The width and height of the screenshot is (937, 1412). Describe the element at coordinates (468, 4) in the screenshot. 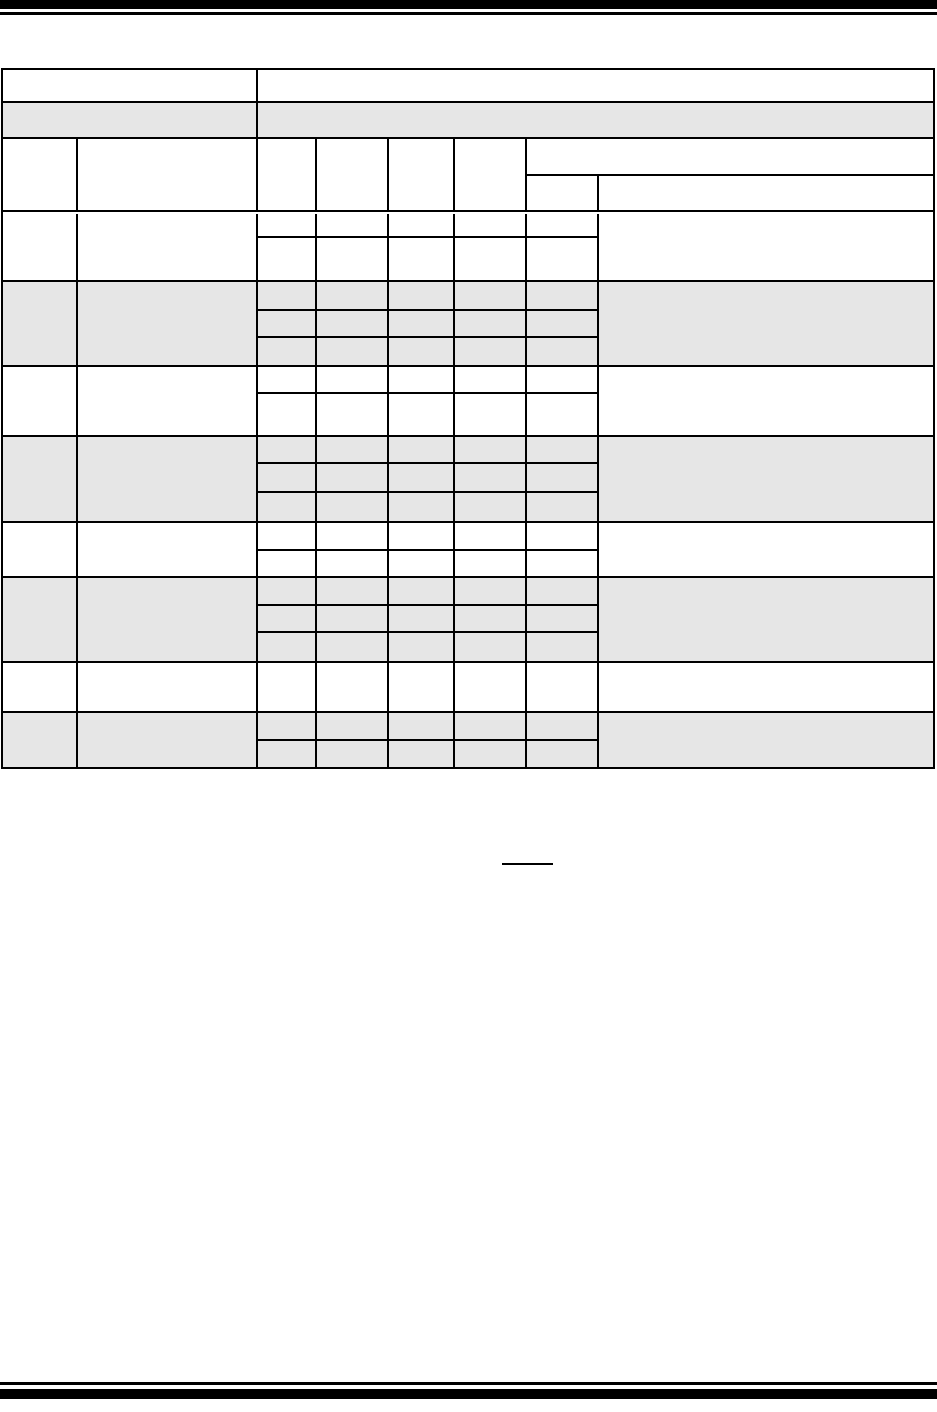

I see `page-top-bar` at that location.